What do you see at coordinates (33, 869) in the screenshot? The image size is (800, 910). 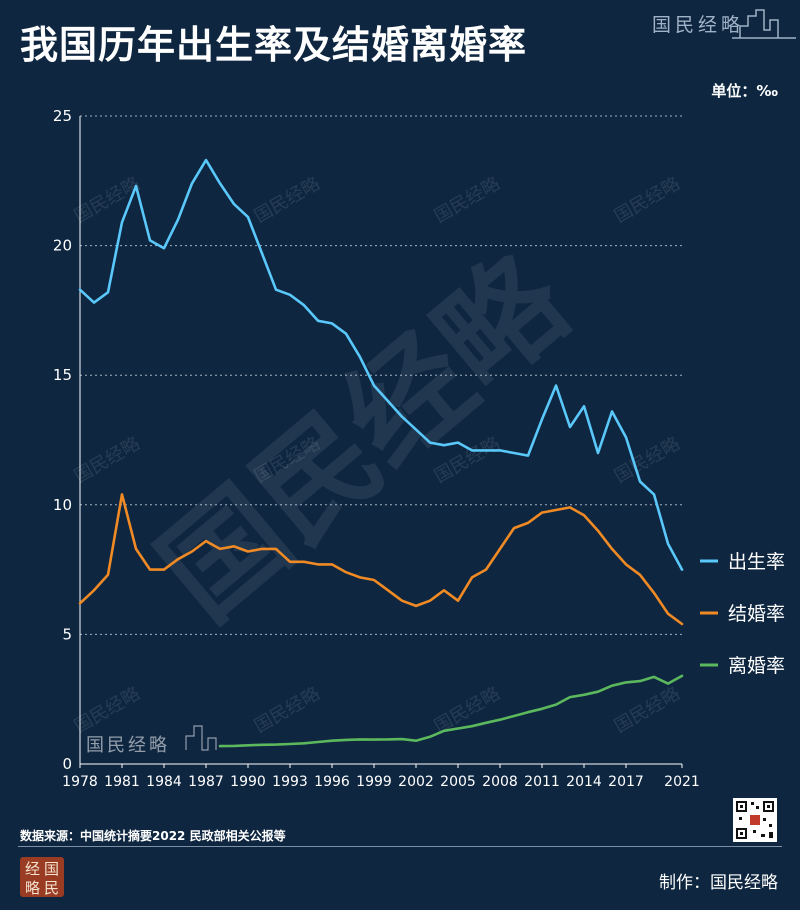 I see `seal-char: 经` at bounding box center [33, 869].